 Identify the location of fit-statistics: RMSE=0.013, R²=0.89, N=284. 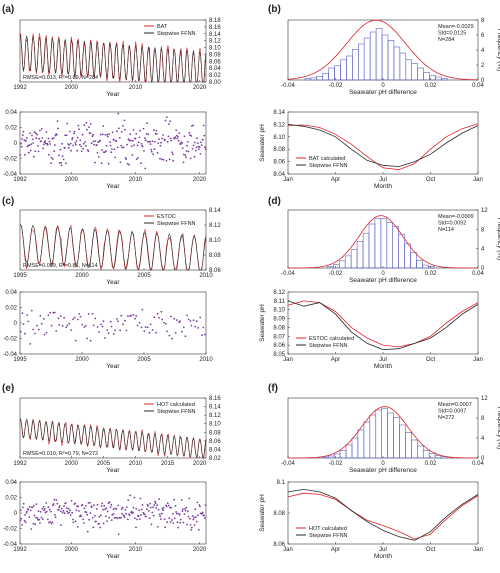
(60, 78).